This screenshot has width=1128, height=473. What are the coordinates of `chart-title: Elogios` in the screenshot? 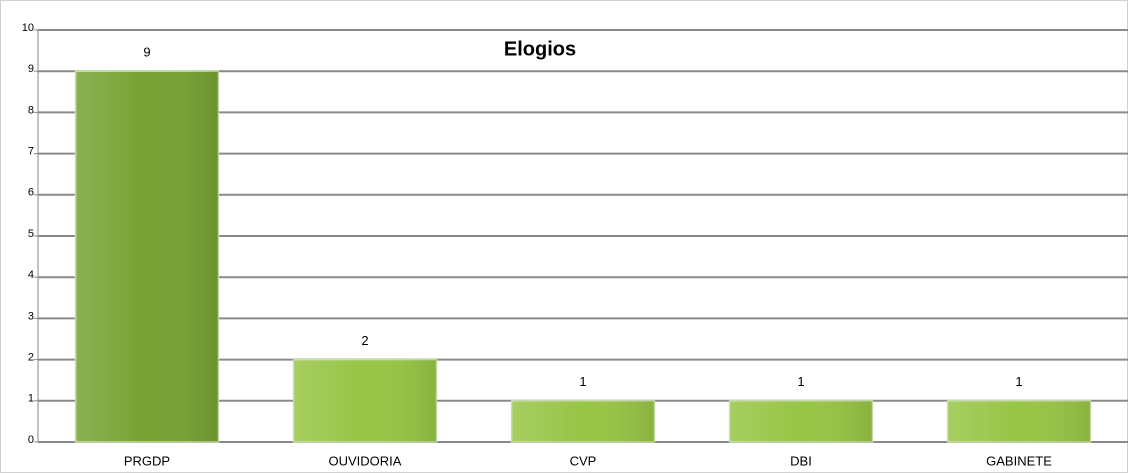 It's located at (540, 49).